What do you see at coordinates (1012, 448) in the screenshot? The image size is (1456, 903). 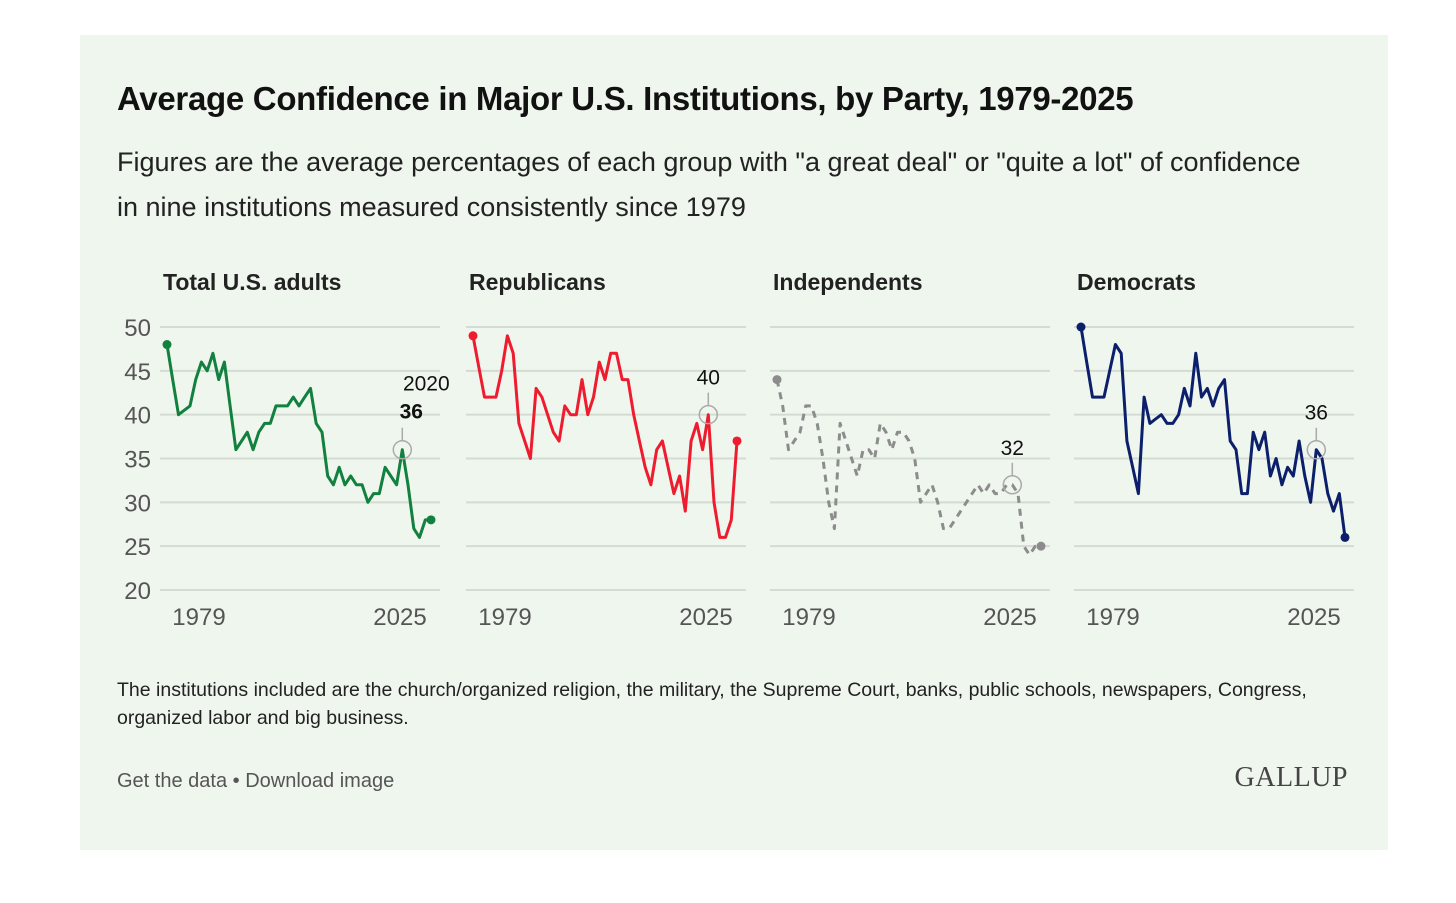 I see `annotation-value: 32` at bounding box center [1012, 448].